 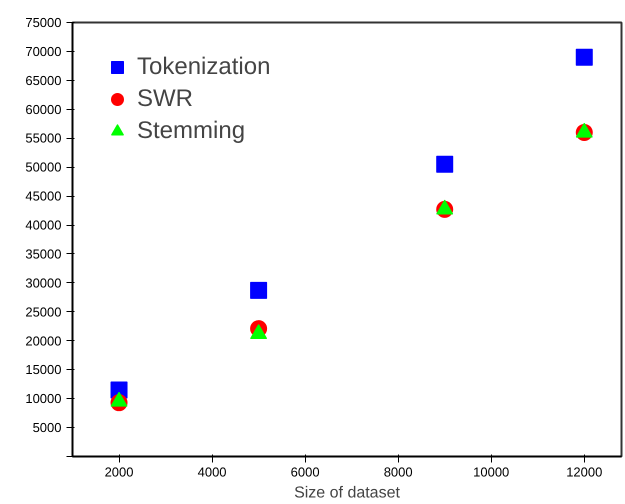 I want to click on y-tick-label: 70000, so click(x=43, y=51).